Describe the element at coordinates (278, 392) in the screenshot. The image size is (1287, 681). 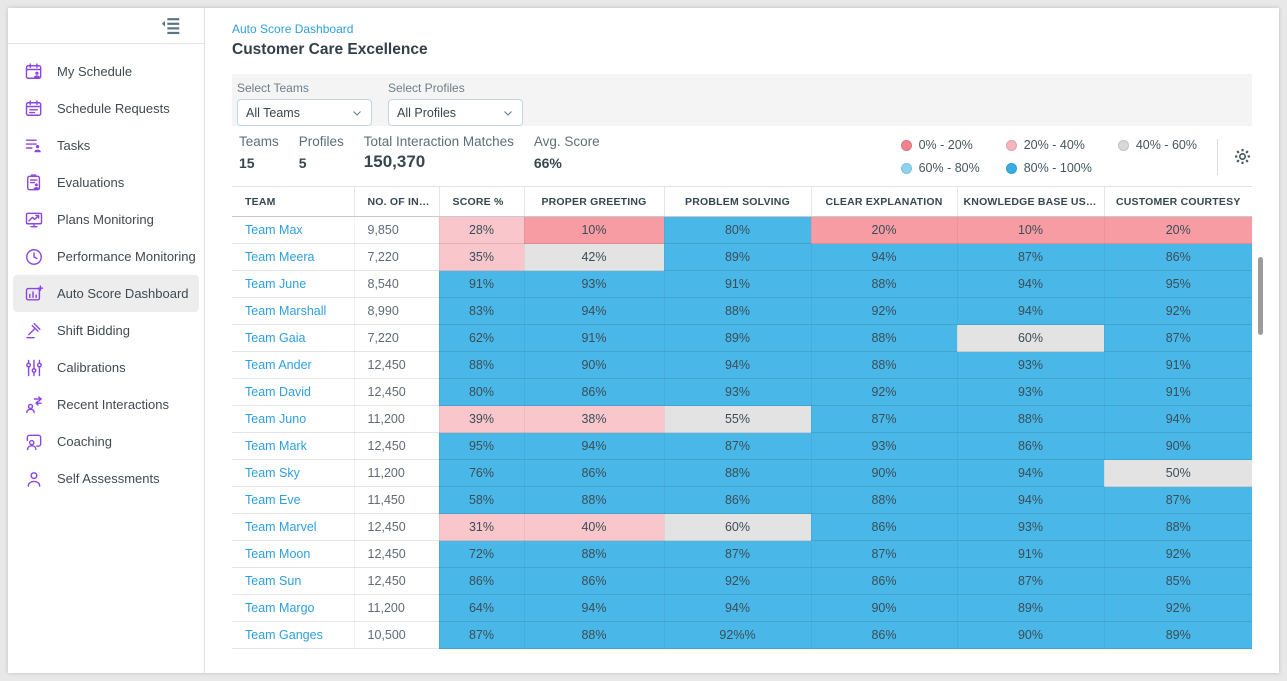
I see `team-link: Team David` at that location.